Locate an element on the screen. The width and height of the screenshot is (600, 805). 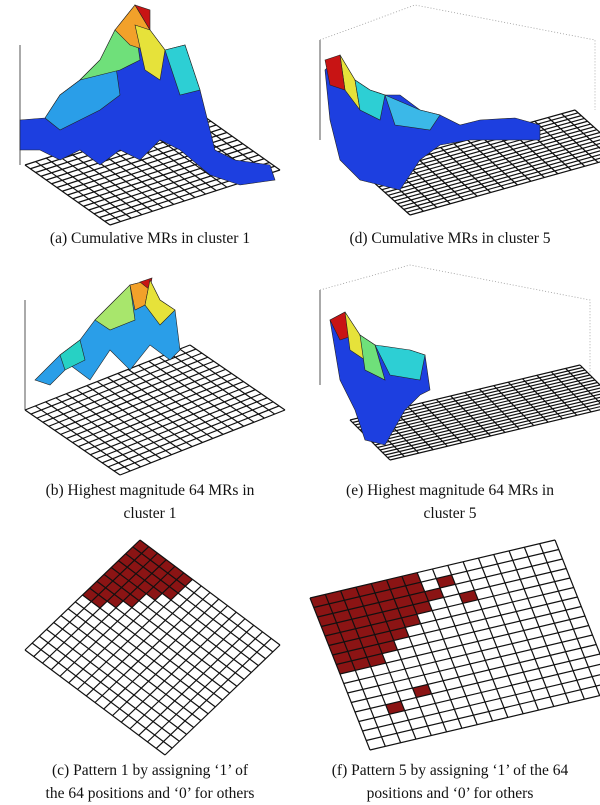
caption: (f) Pattern 5 by assigning ‘1’ of the 64 is located at coordinates (450, 770).